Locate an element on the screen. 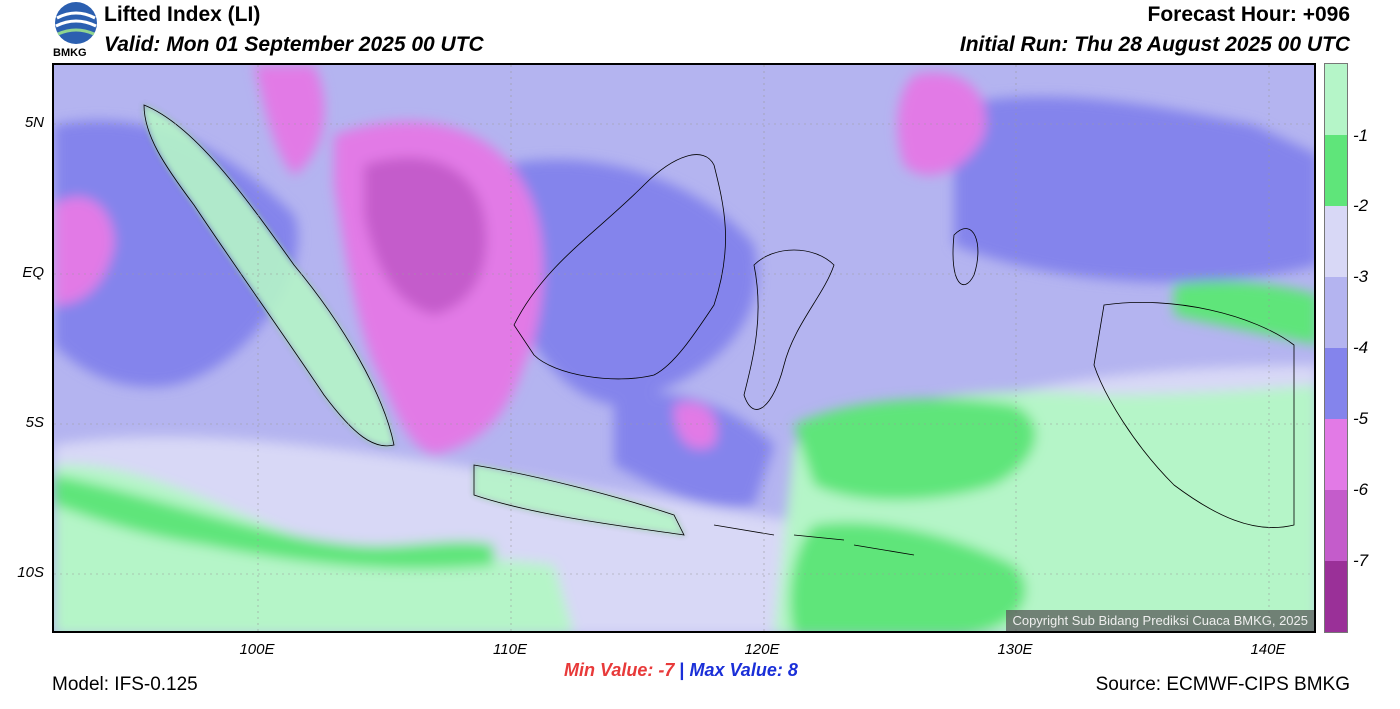  valid-time: Valid: Mon 01 September 2025 00 UTC is located at coordinates (294, 44).